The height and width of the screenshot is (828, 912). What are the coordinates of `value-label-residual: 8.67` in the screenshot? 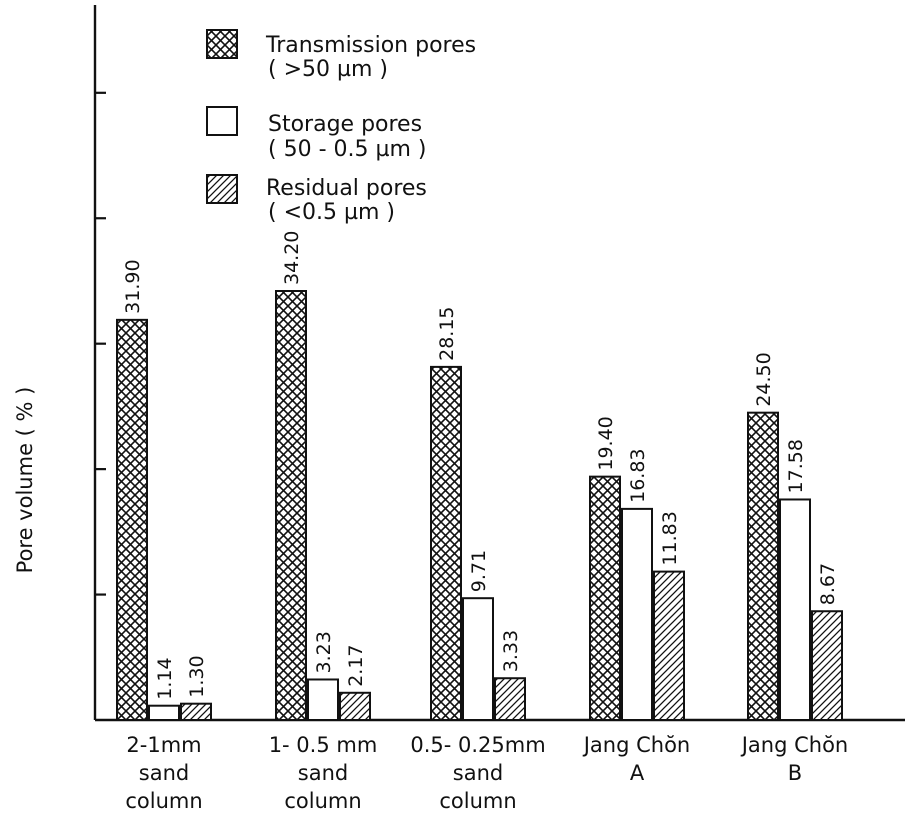 It's located at (828, 584).